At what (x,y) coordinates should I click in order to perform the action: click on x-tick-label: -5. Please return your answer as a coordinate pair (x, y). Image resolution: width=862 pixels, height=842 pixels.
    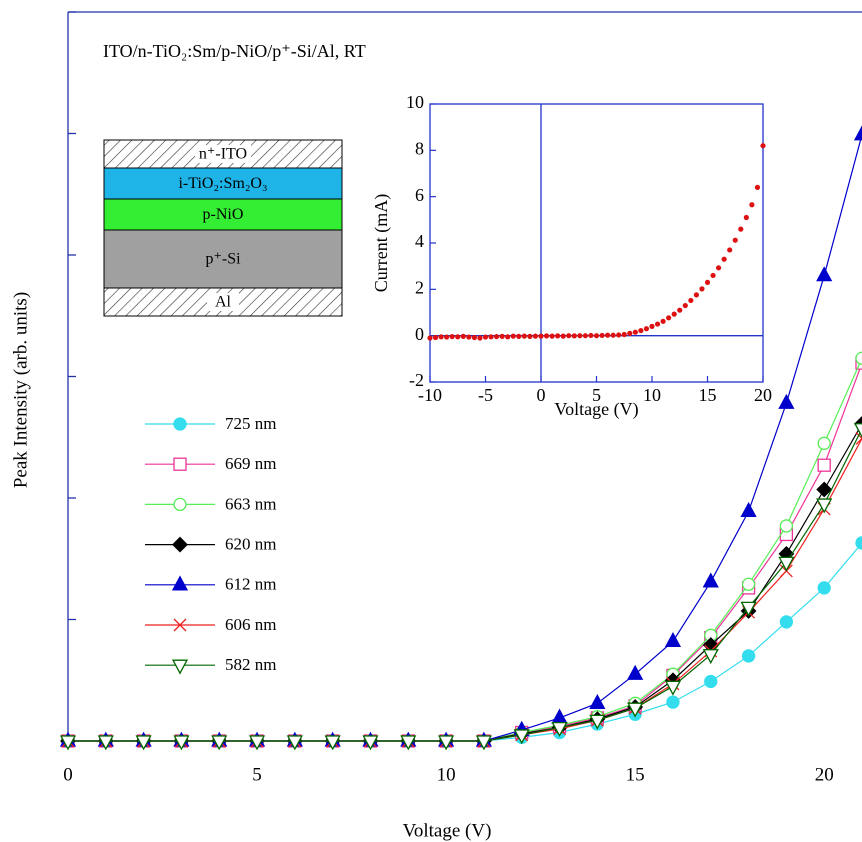
    Looking at the image, I should click on (485, 395).